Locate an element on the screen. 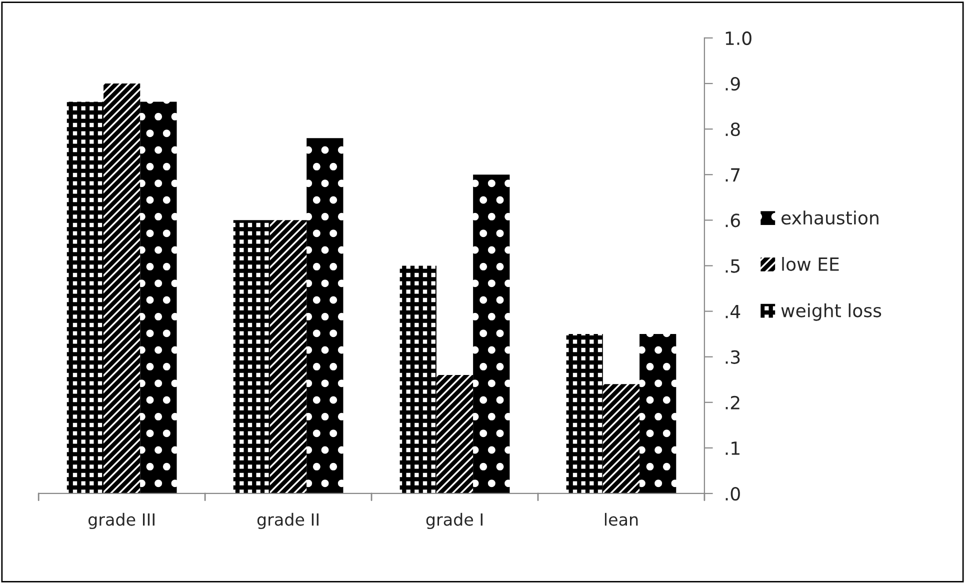  y-tick-label: .2 is located at coordinates (733, 403).